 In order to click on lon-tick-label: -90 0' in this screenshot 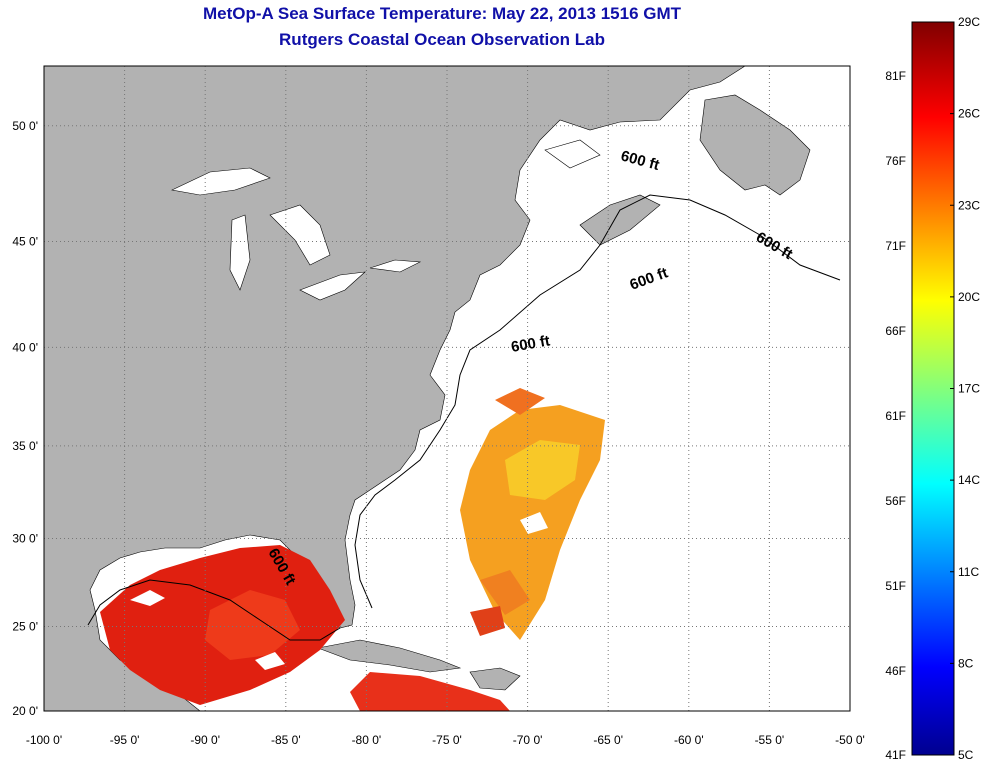, I will do `click(205, 740)`.